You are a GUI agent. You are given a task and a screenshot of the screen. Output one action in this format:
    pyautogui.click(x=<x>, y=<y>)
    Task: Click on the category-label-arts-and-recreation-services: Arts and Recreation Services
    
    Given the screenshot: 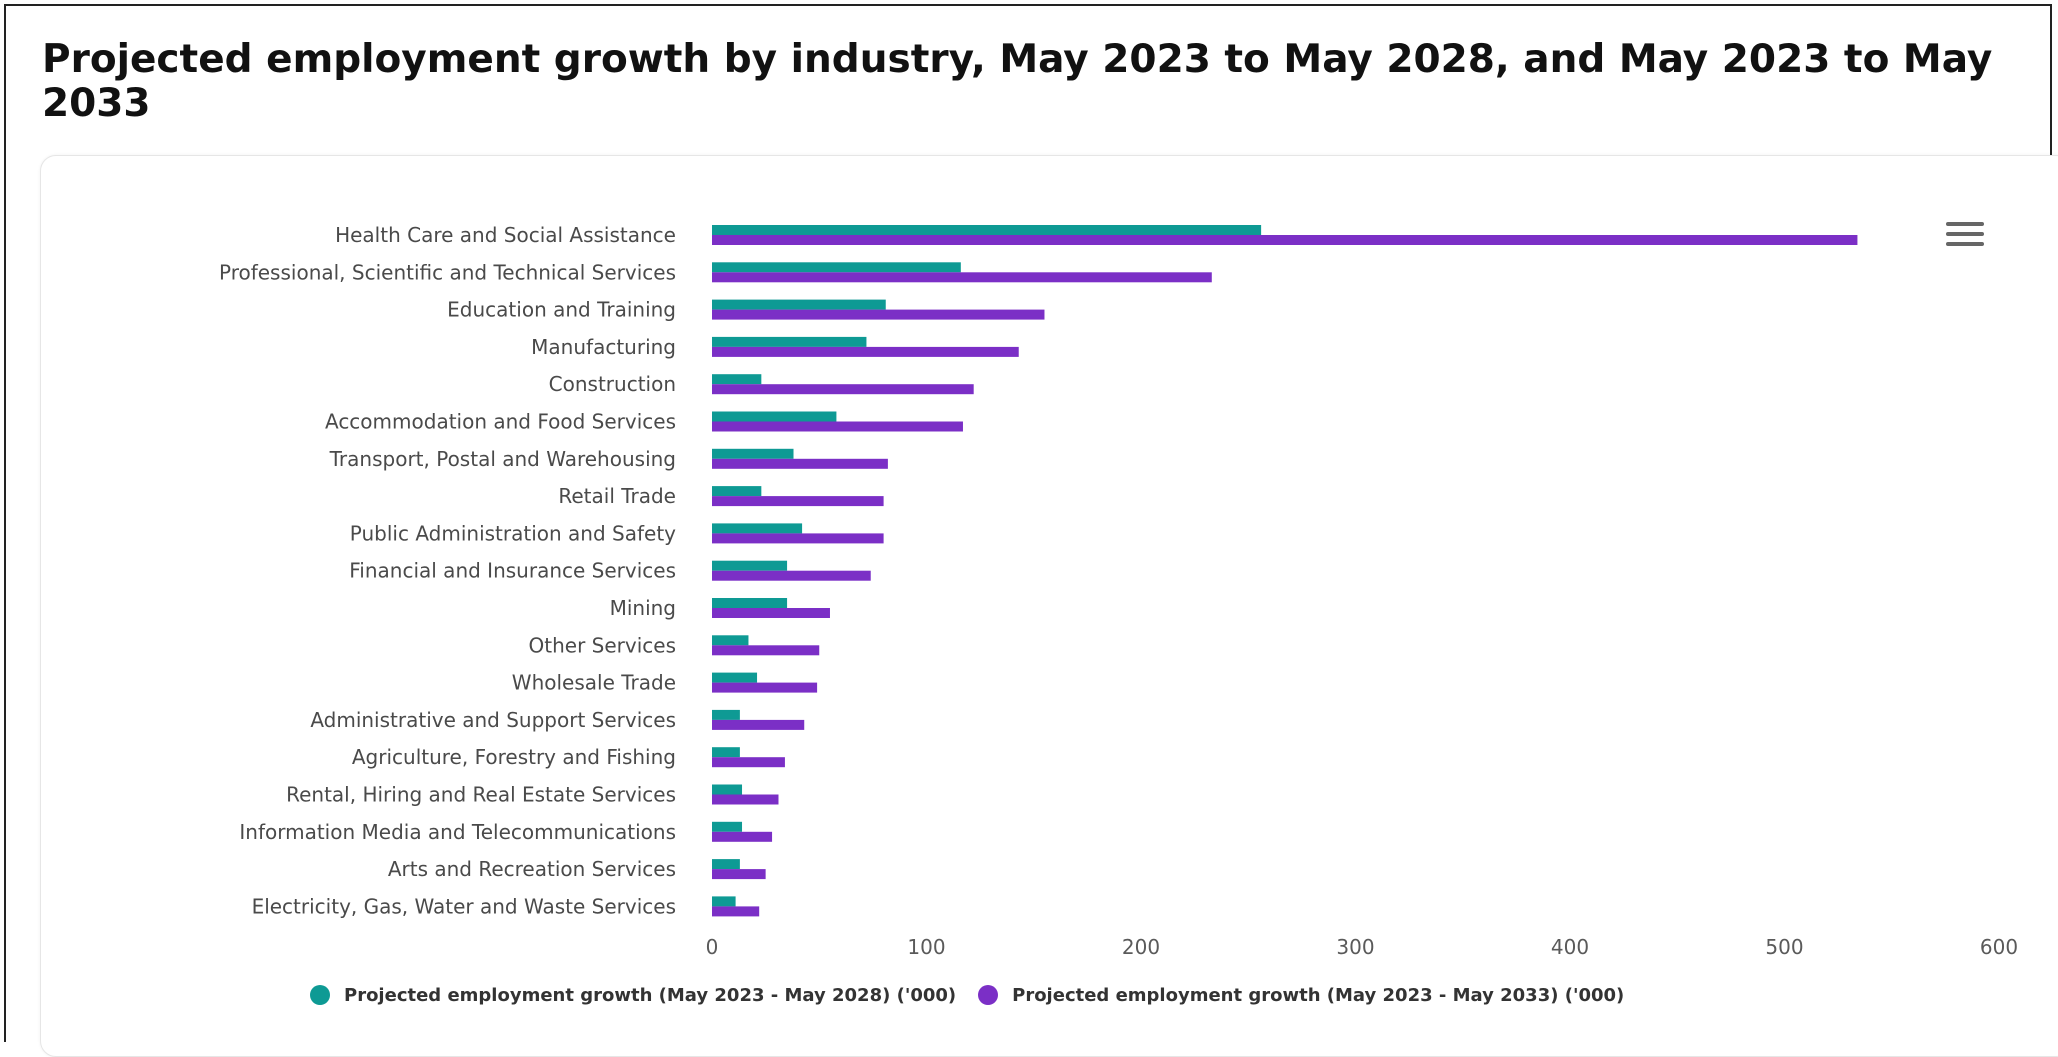 What is the action you would take?
    pyautogui.click(x=532, y=869)
    